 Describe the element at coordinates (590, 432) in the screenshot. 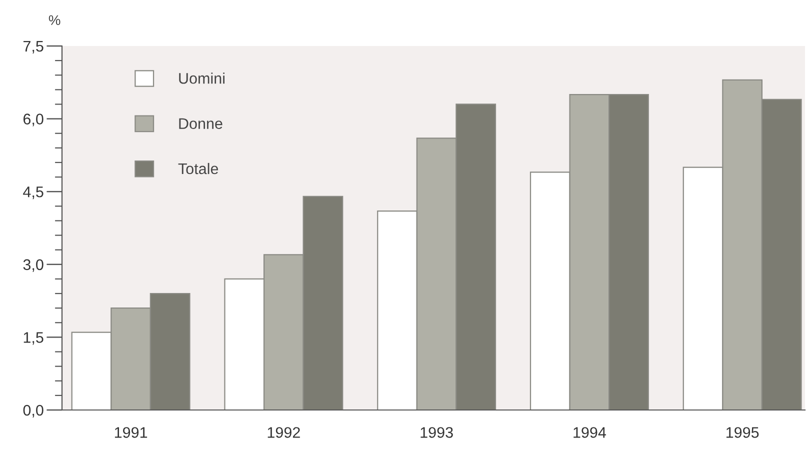

I see `x-tick-label: 1994` at that location.